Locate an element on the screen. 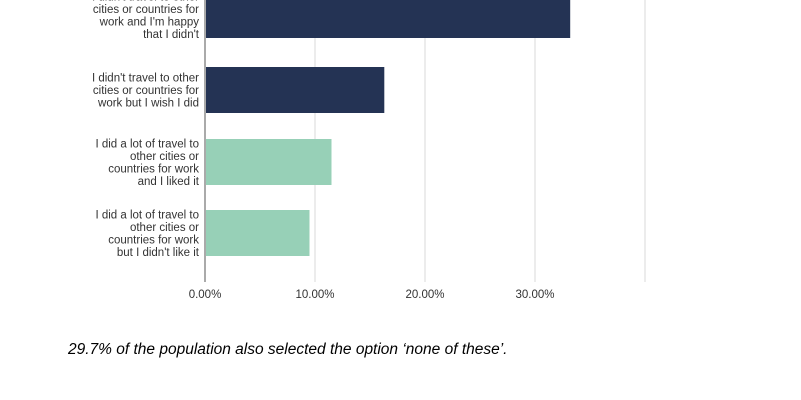 The image size is (801, 400). x-tick-labels: 0.00% 10.00% 20.00% 30.00% is located at coordinates (372, 295).